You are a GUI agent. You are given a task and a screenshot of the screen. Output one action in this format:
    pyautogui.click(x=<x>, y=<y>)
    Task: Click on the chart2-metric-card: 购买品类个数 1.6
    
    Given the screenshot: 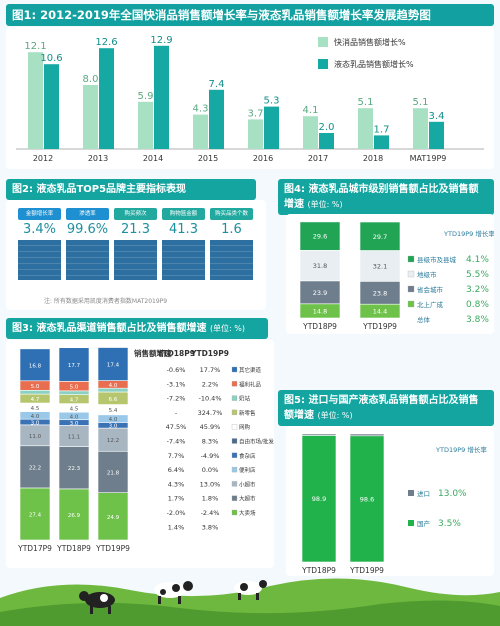 What is the action you would take?
    pyautogui.click(x=231, y=244)
    